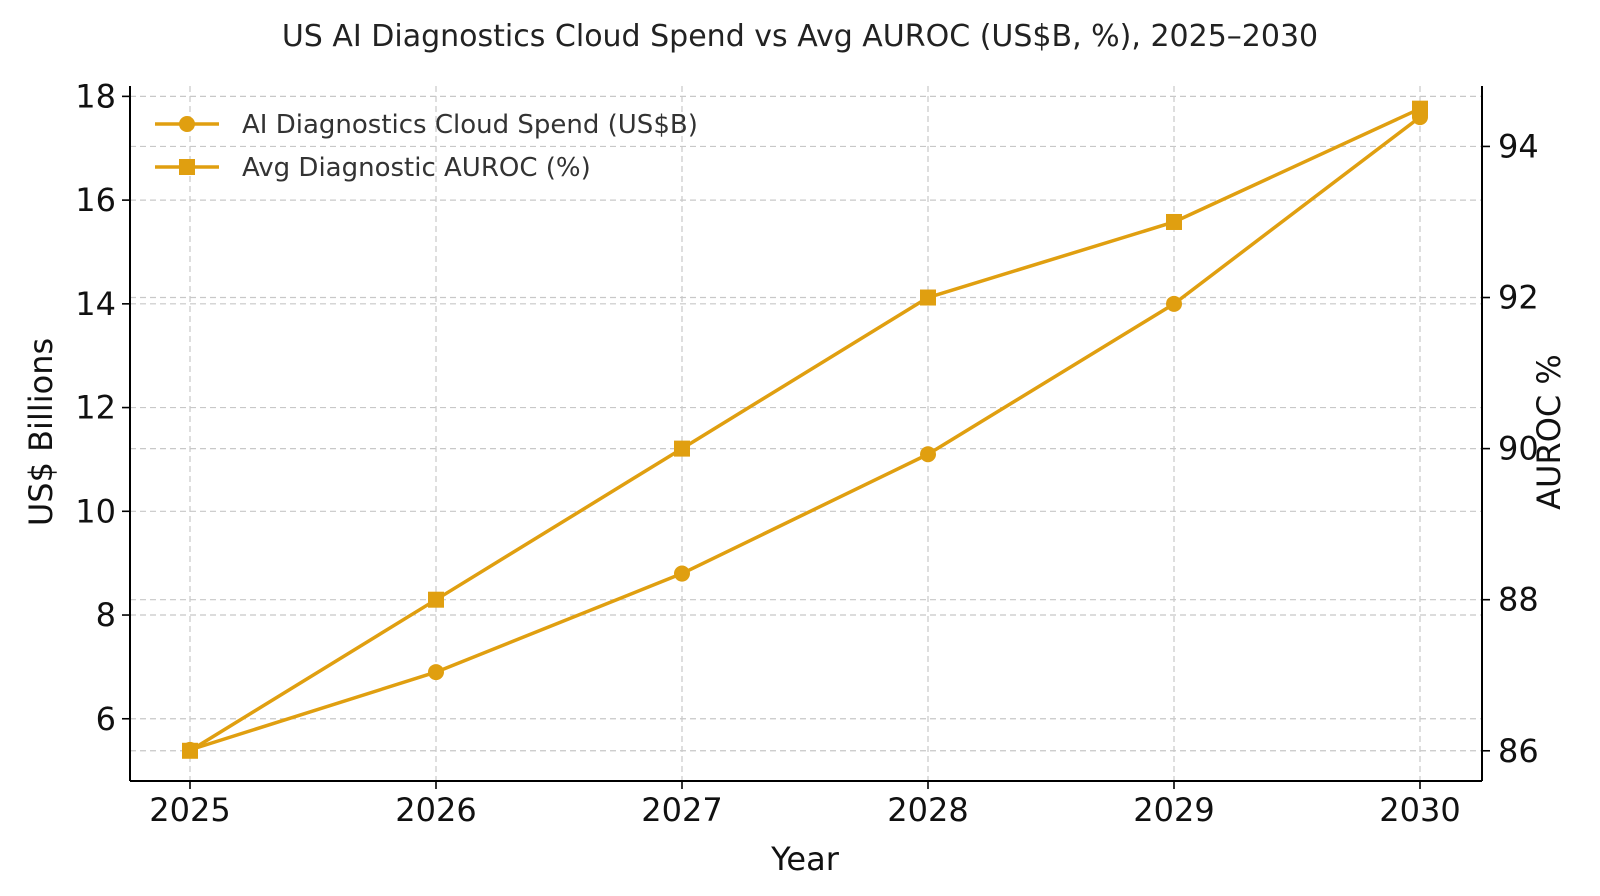 The height and width of the screenshot is (896, 1600). I want to click on x-tick-label: 2026, so click(435, 810).